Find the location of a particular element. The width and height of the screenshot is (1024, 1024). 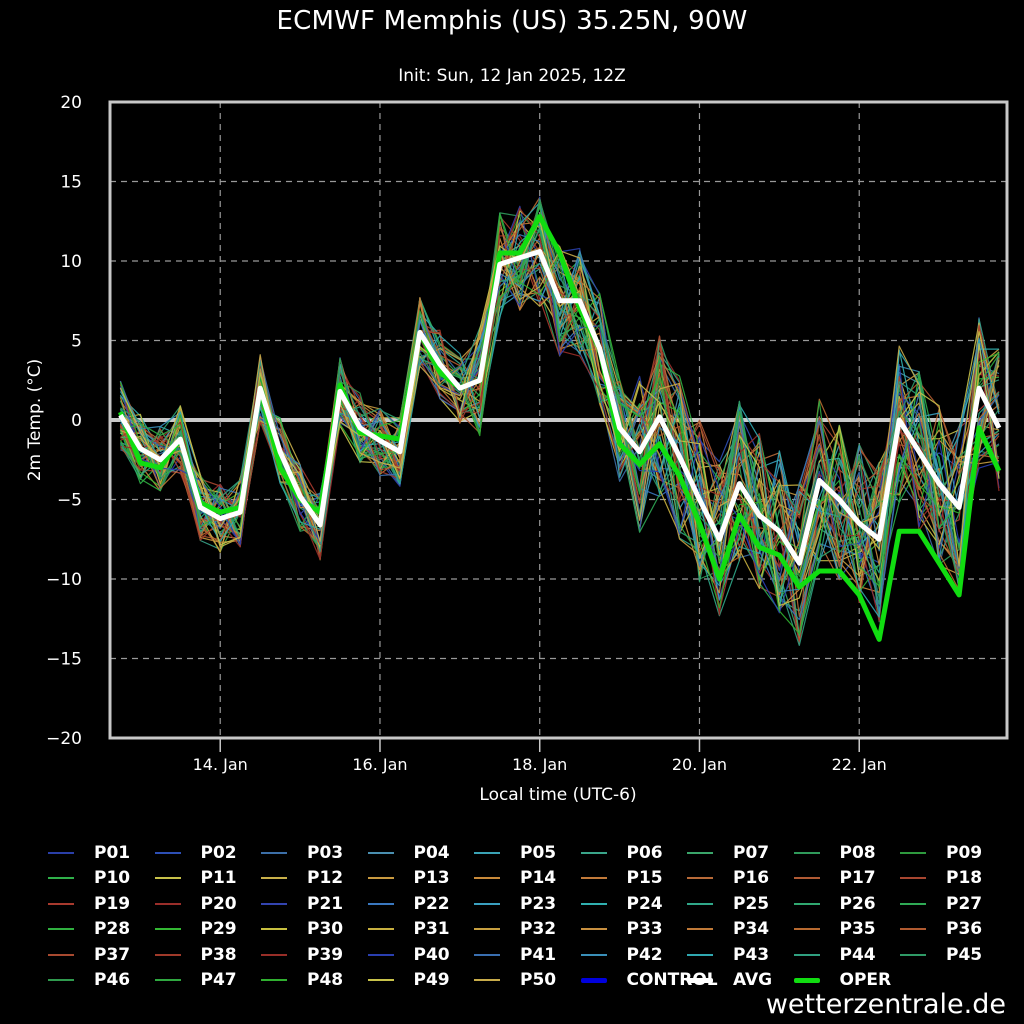

legend-item-p48: P48 is located at coordinates (302, 980).